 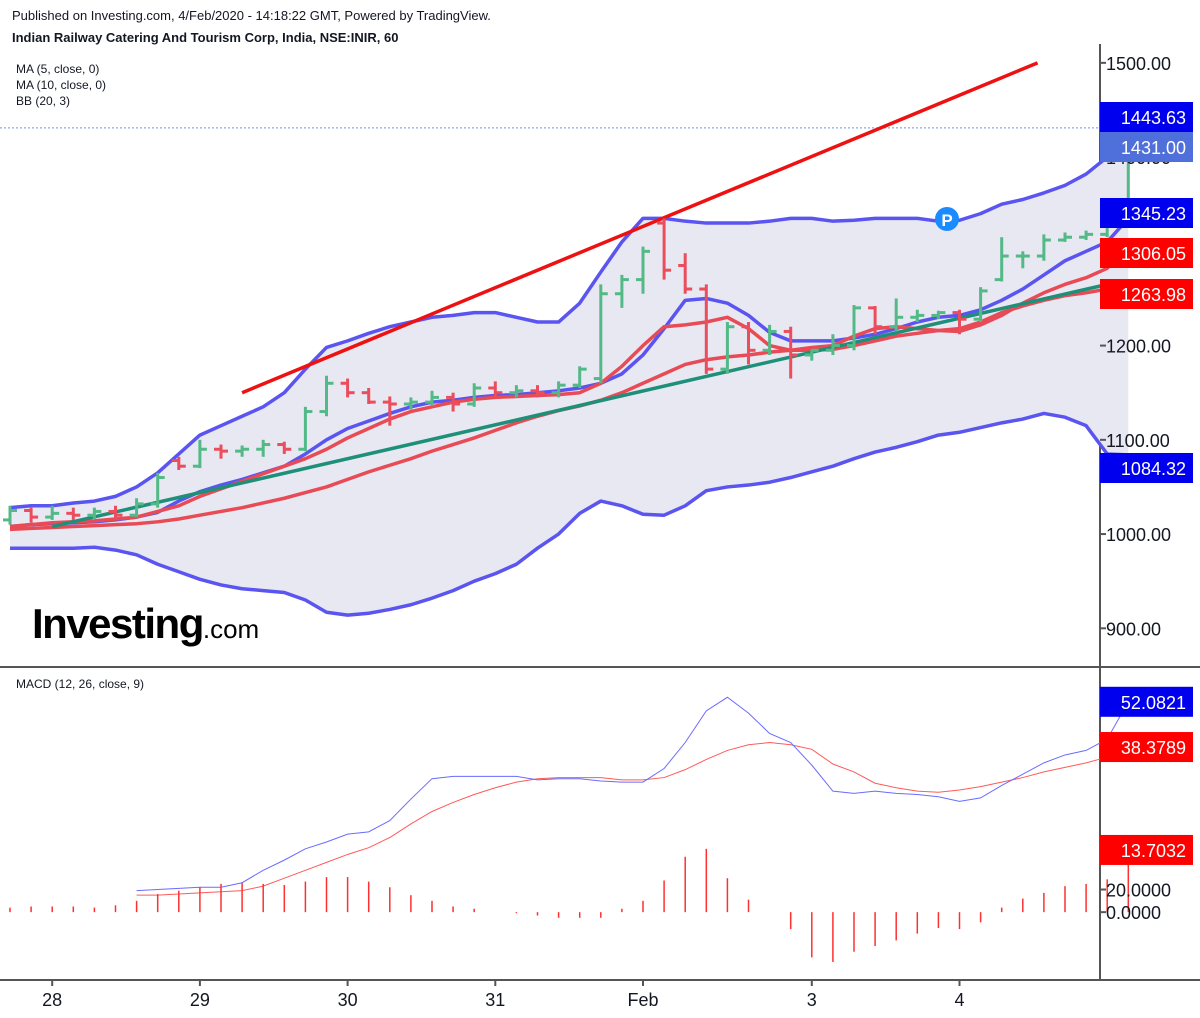 I want to click on price-tag: 1431.00, so click(x=1146, y=147).